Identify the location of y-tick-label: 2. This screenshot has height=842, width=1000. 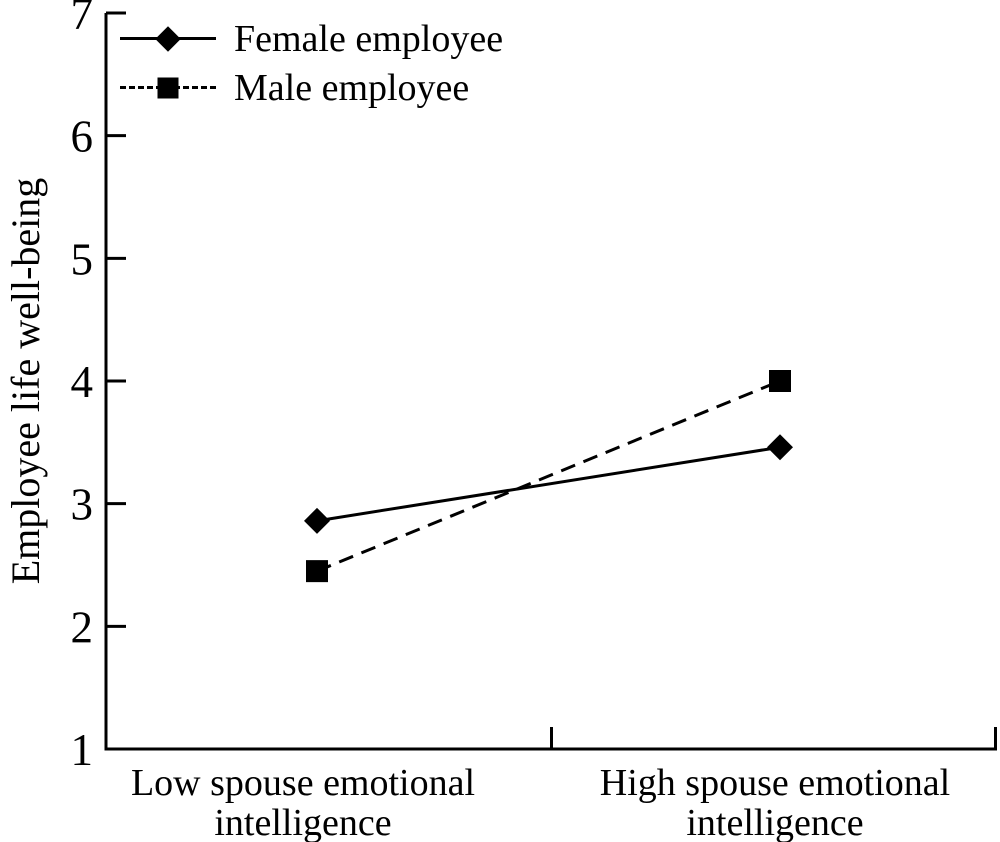
(82, 627).